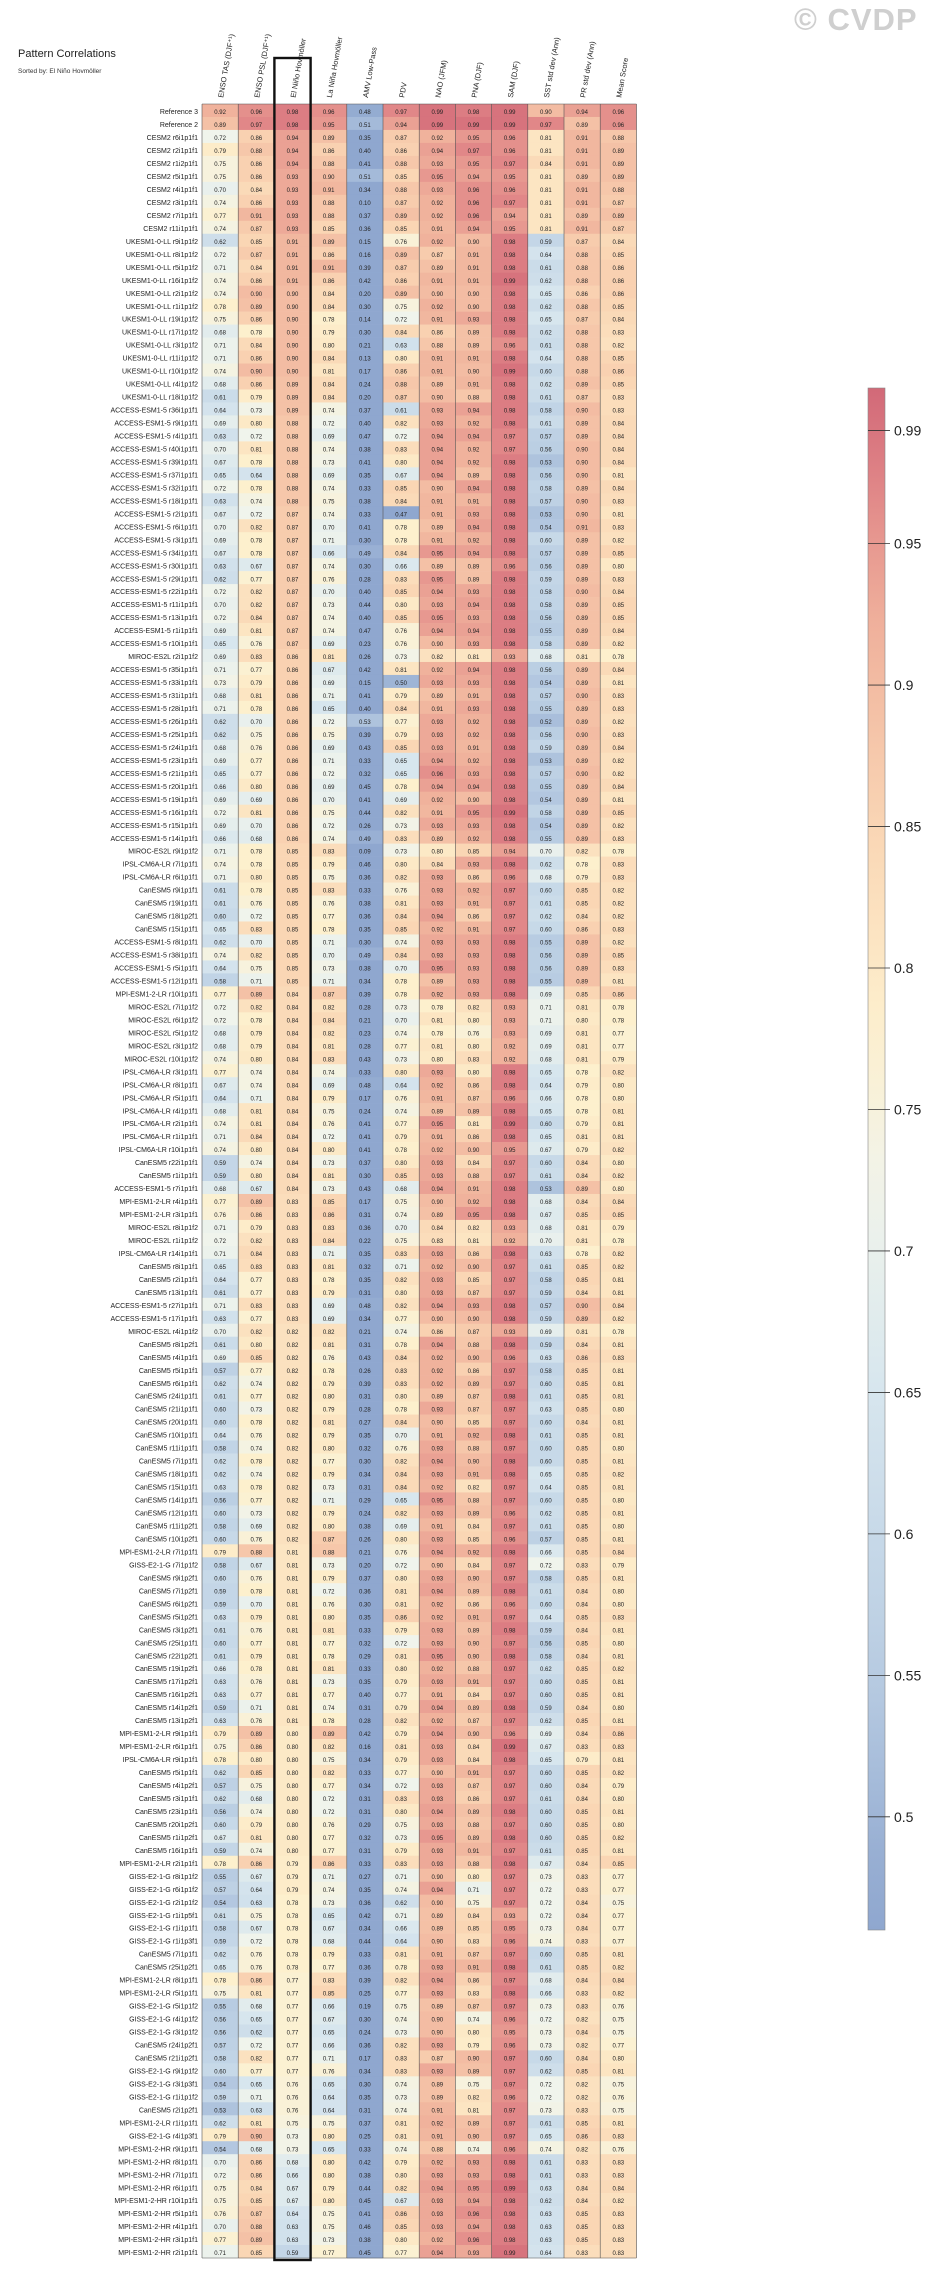 This screenshot has width=932, height=2277. I want to click on cell-value: 0.92, so click(510, 1060).